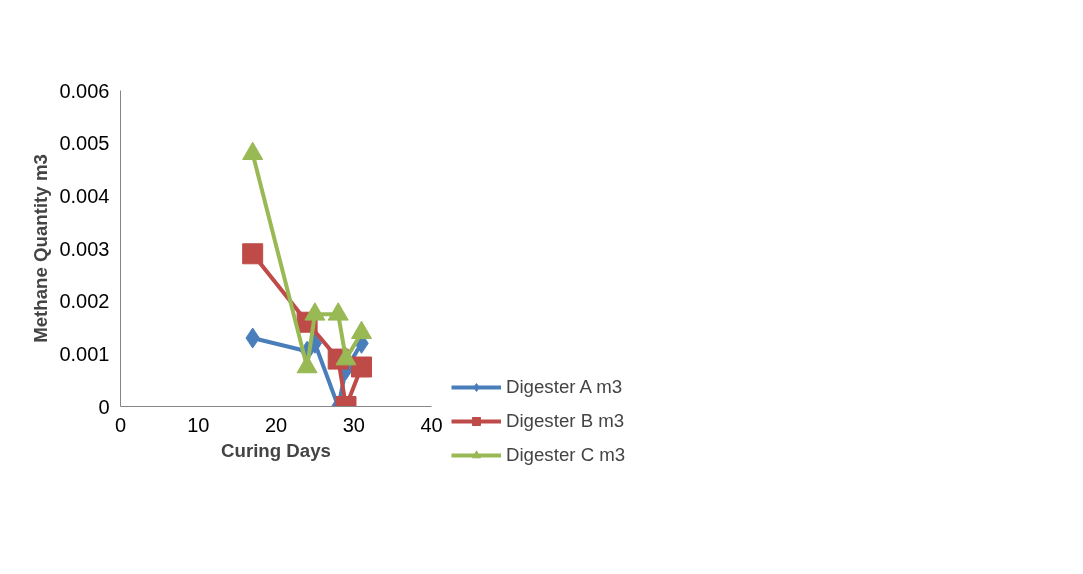 The width and height of the screenshot is (1083, 574). Describe the element at coordinates (84, 143) in the screenshot. I see `y-tick-label: 0.005` at that location.